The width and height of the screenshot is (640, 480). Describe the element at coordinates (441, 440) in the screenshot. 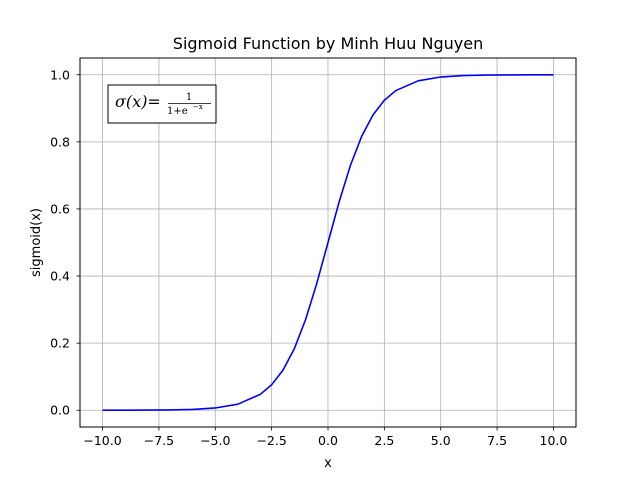

I see `x-tick-label: 5.0` at that location.